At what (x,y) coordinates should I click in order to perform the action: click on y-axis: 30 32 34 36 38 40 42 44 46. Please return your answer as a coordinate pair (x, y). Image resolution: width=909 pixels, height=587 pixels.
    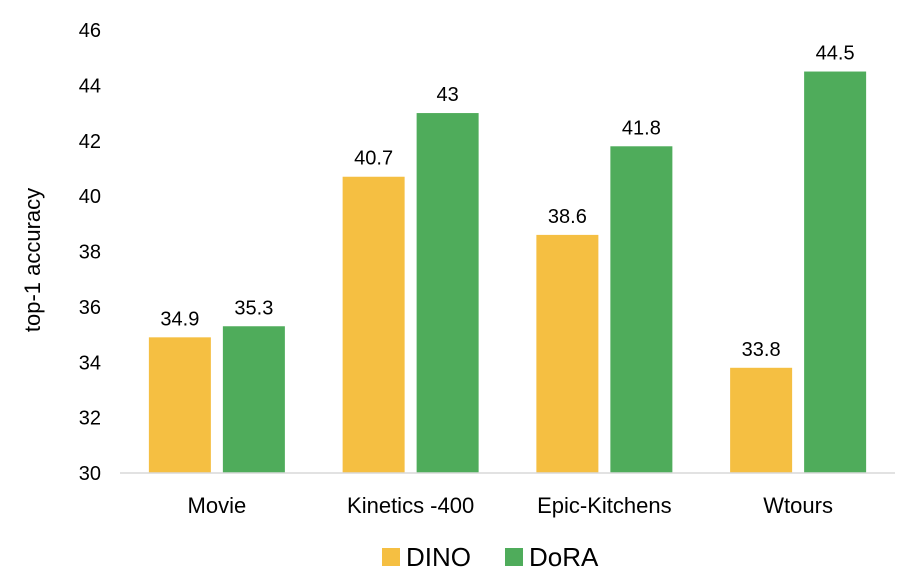
    Looking at the image, I should click on (90, 252).